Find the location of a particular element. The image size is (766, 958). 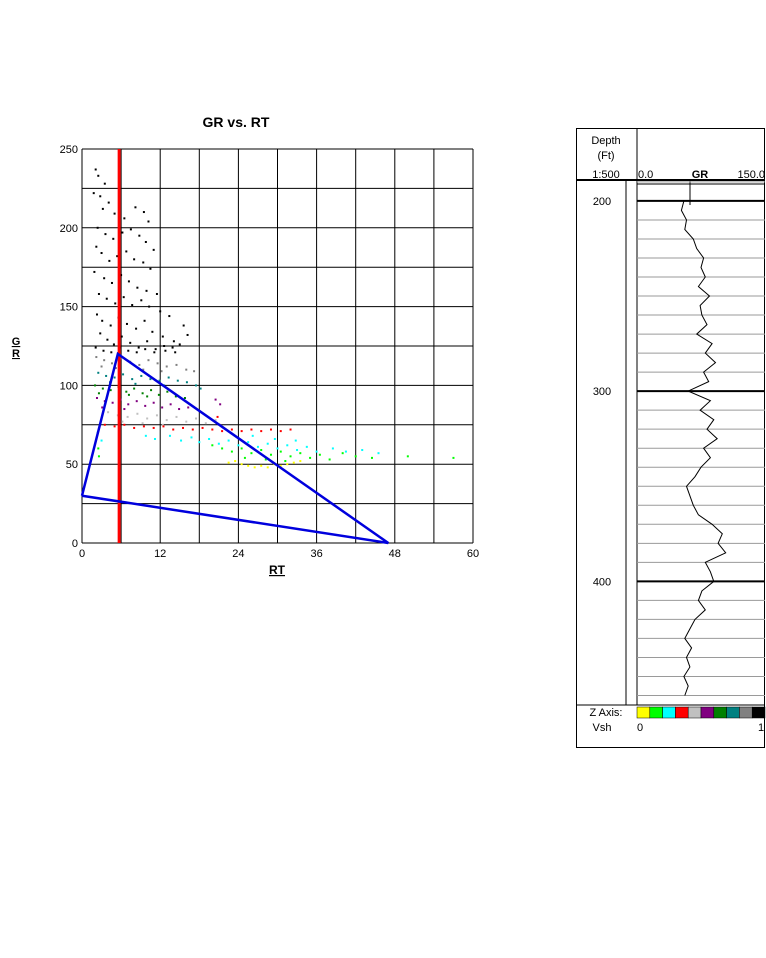

y-axis-label: GR is located at coordinates (16, 348).